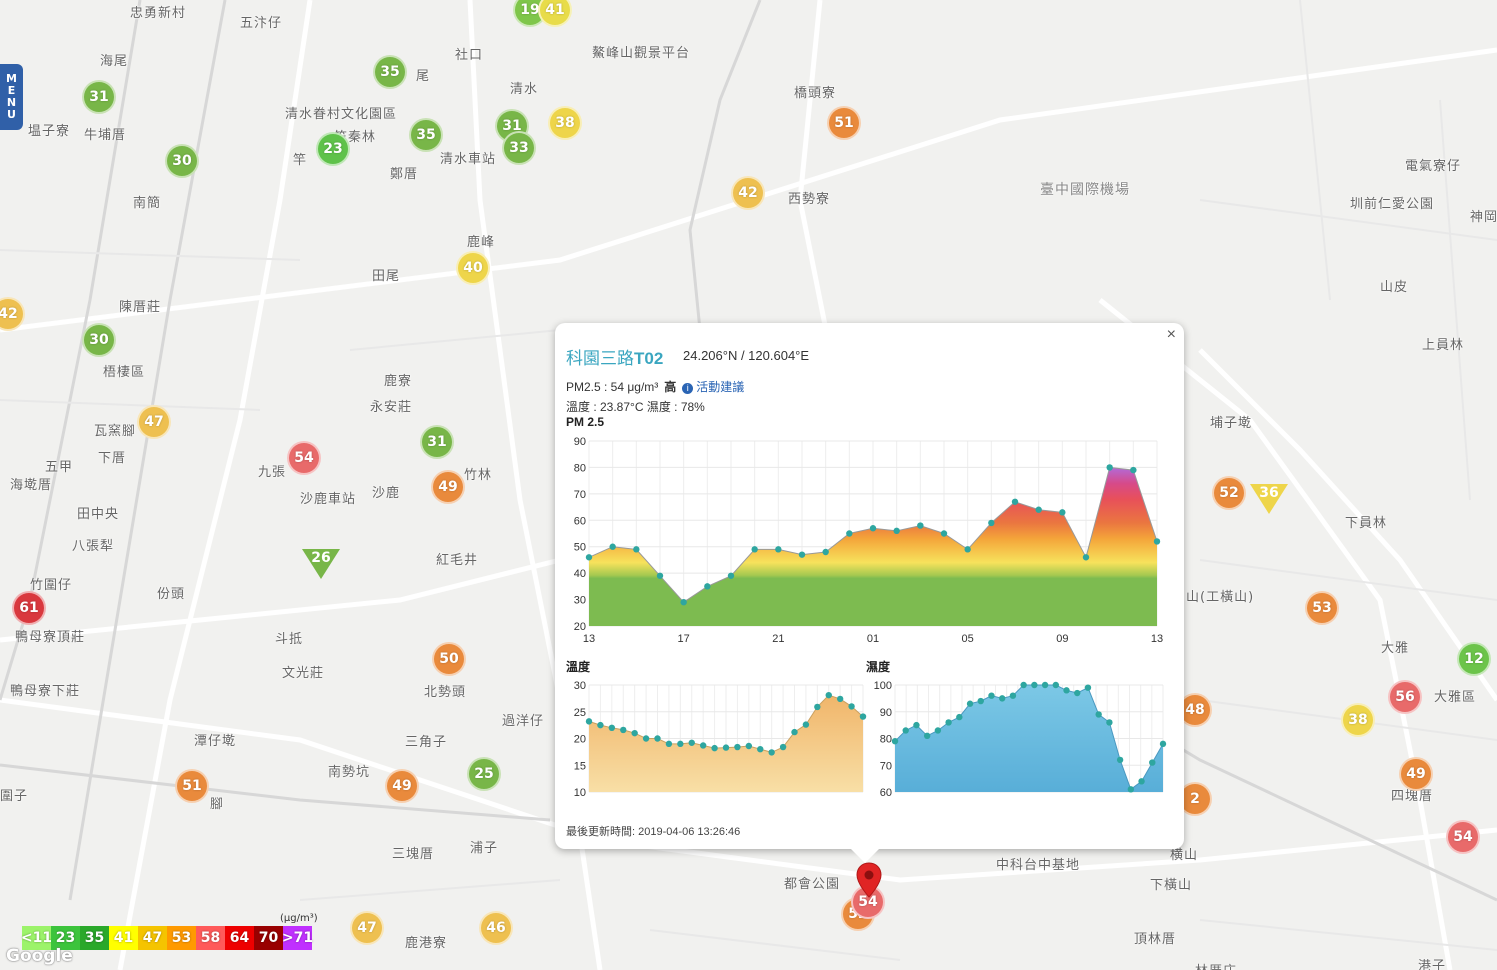 Image resolution: width=1497 pixels, height=970 pixels. I want to click on station-code: T02, so click(649, 358).